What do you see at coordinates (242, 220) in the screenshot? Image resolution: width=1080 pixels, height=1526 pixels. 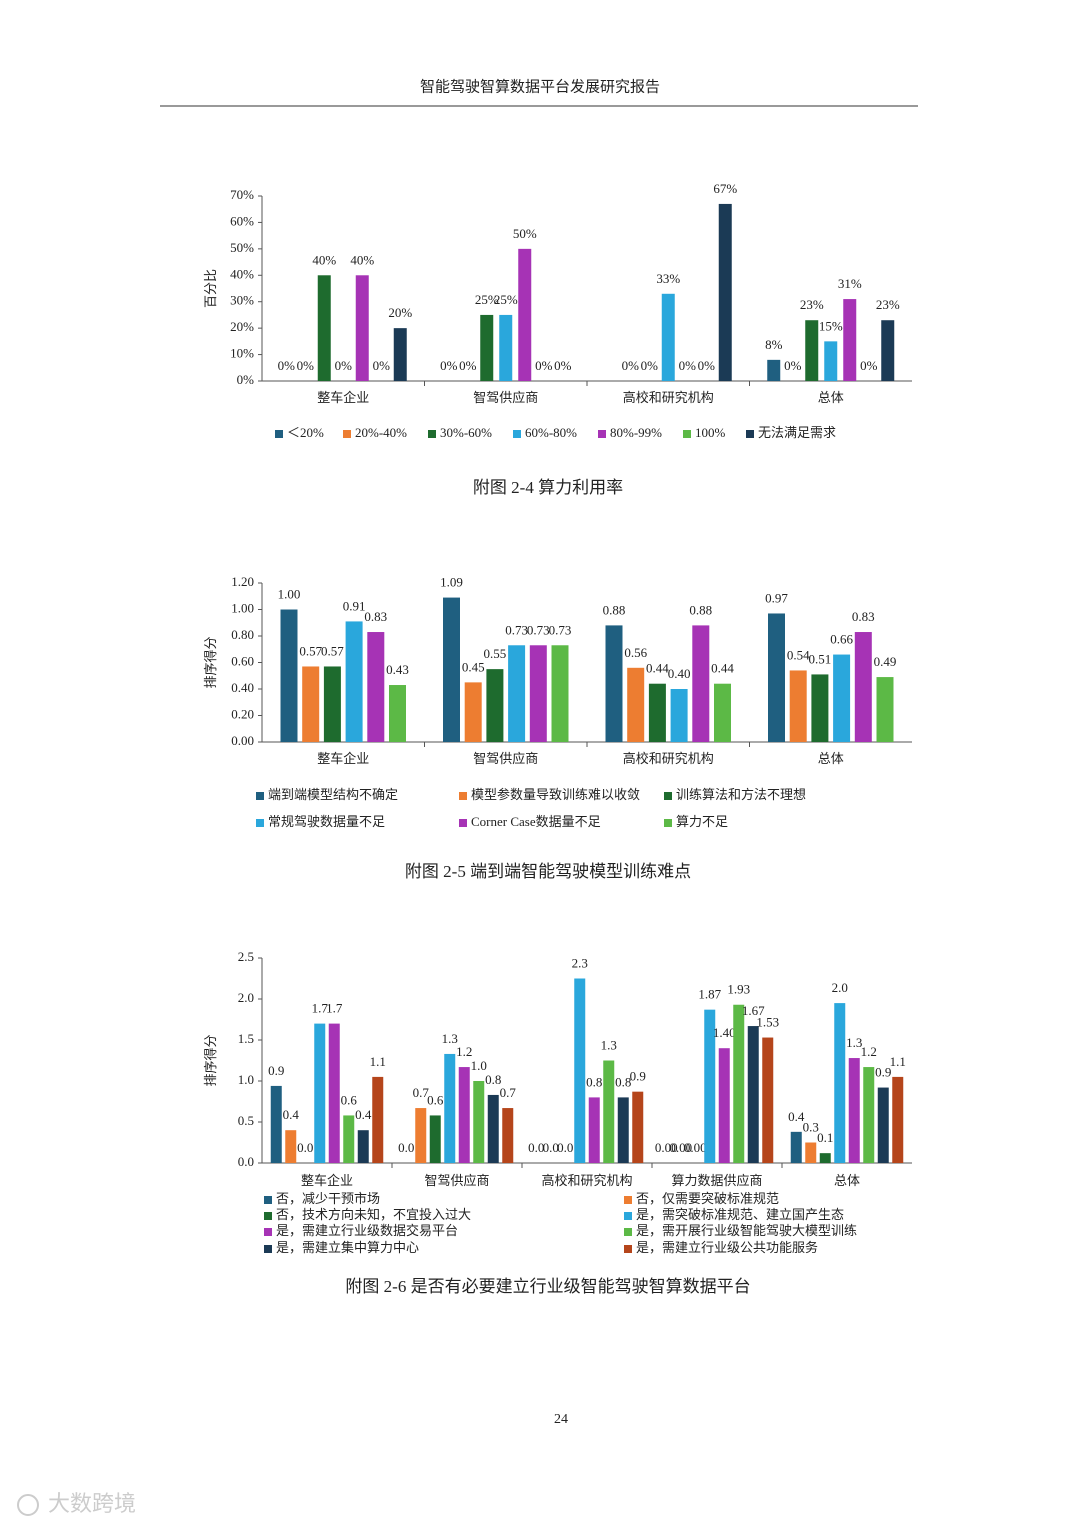 I see `y-tick-label: 60%` at bounding box center [242, 220].